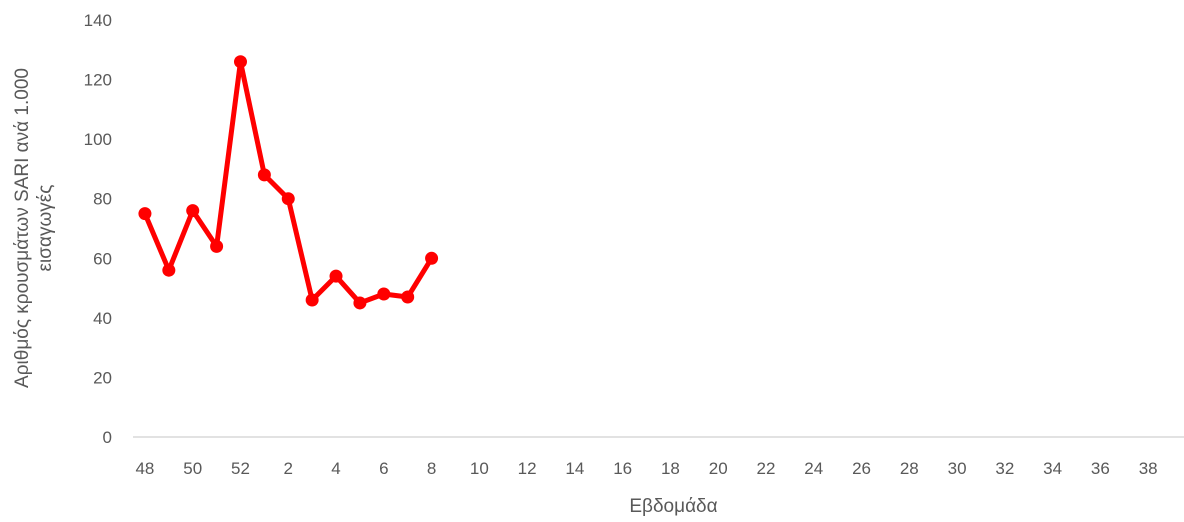  Describe the element at coordinates (22, 228) in the screenshot. I see `y-axis-title-line: Αριθμός κρουσμάτων SARI ανά 1.000` at that location.